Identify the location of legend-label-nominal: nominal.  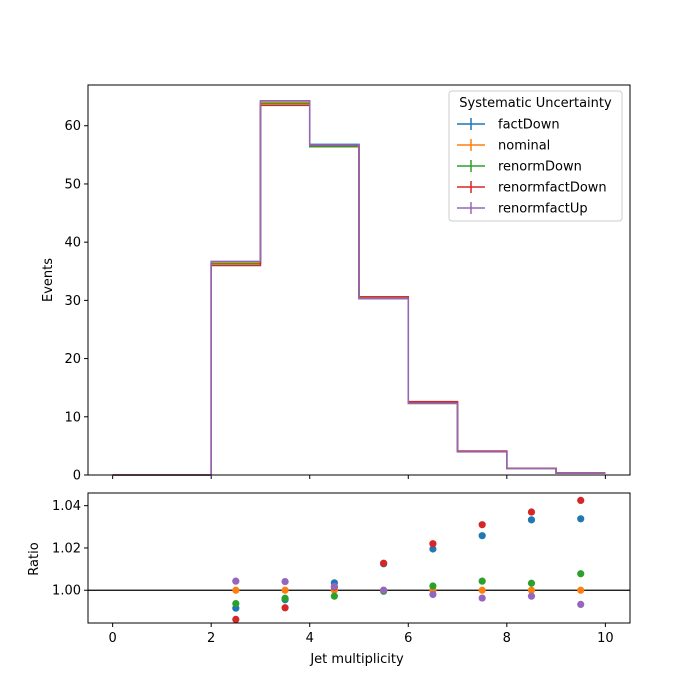
(524, 146).